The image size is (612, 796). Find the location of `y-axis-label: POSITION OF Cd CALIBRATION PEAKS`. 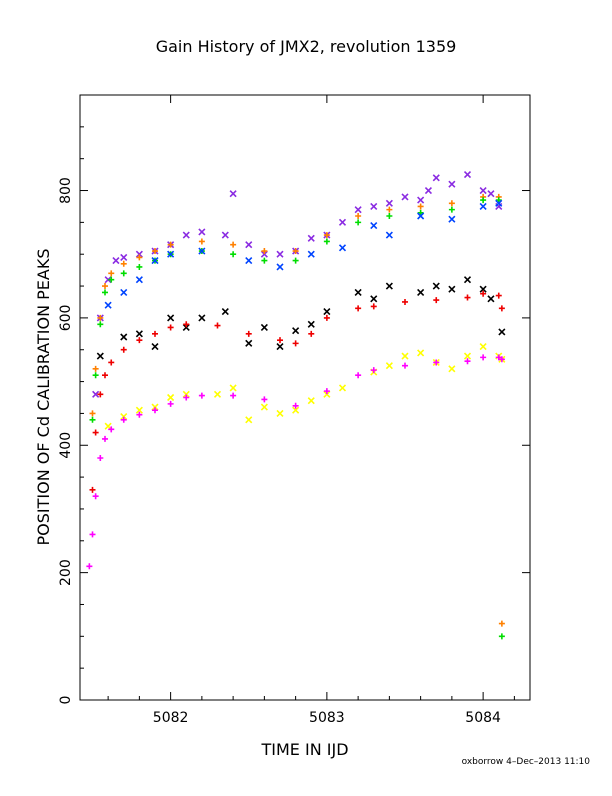

y-axis-label: POSITION OF Cd CALIBRATION PEAKS is located at coordinates (43, 397).